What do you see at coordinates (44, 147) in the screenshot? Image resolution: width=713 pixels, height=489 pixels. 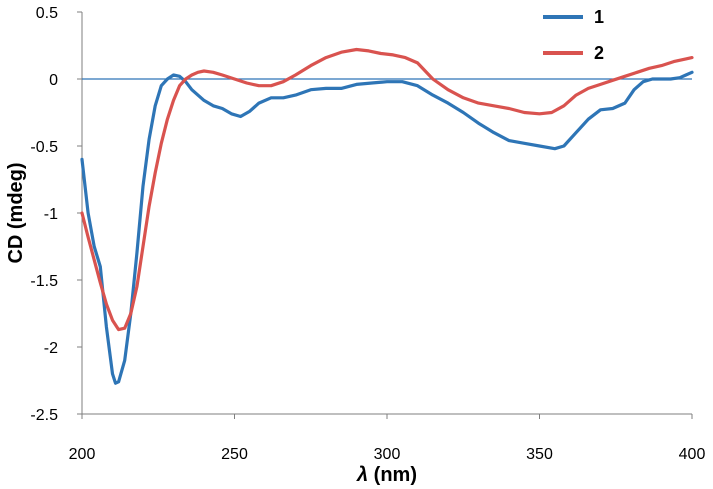 I see `y-tick-label: -0.5` at bounding box center [44, 147].